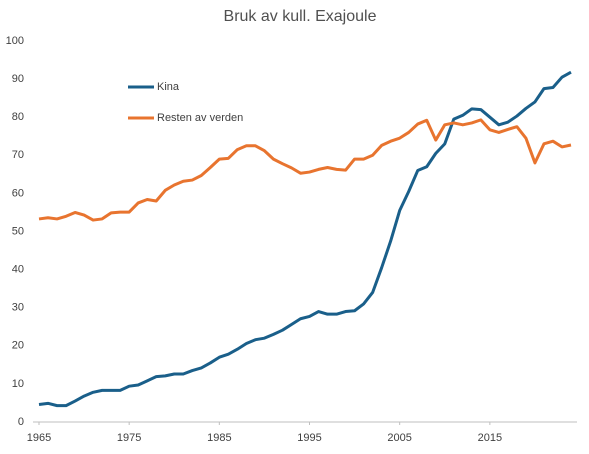  I want to click on y-tick-label: 30, so click(18, 308).